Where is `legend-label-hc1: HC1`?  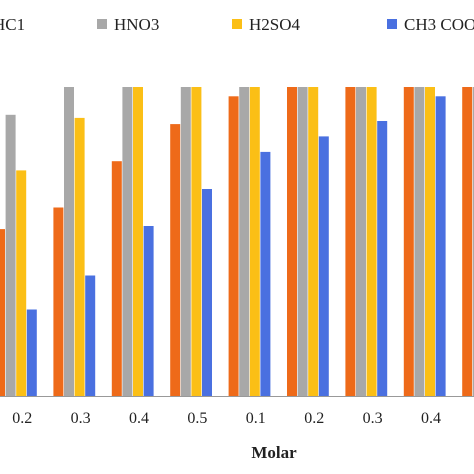
legend-label-hc1: HC1 is located at coordinates (12, 24).